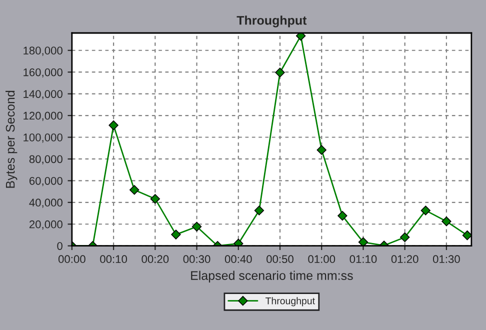 Image resolution: width=486 pixels, height=330 pixels. What do you see at coordinates (272, 276) in the screenshot?
I see `x-axis-title: Elapsed scenario time mm:ss` at bounding box center [272, 276].